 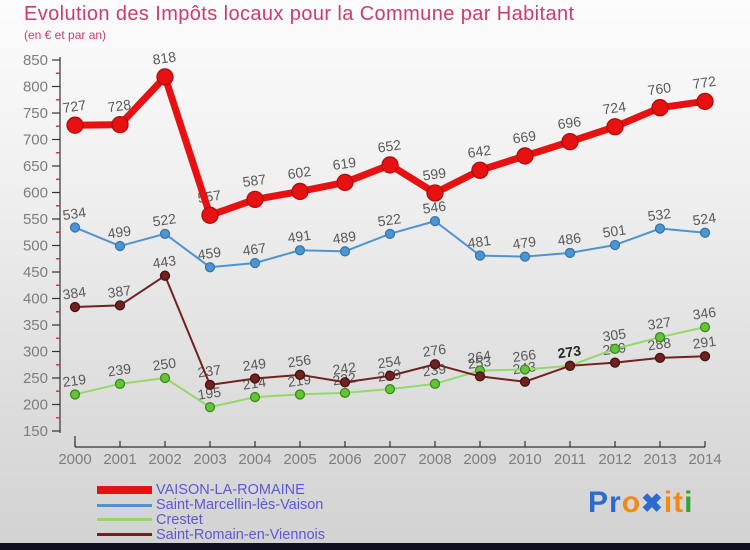 What do you see at coordinates (389, 459) in the screenshot?
I see `x-tick-label: 2007` at bounding box center [389, 459].